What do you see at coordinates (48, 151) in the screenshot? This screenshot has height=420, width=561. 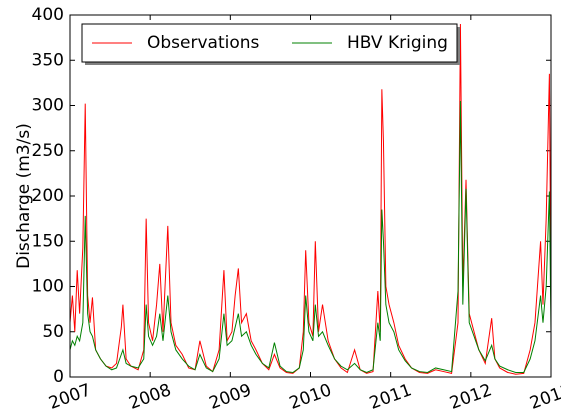 I see `y-tick-label: 250` at bounding box center [48, 151].